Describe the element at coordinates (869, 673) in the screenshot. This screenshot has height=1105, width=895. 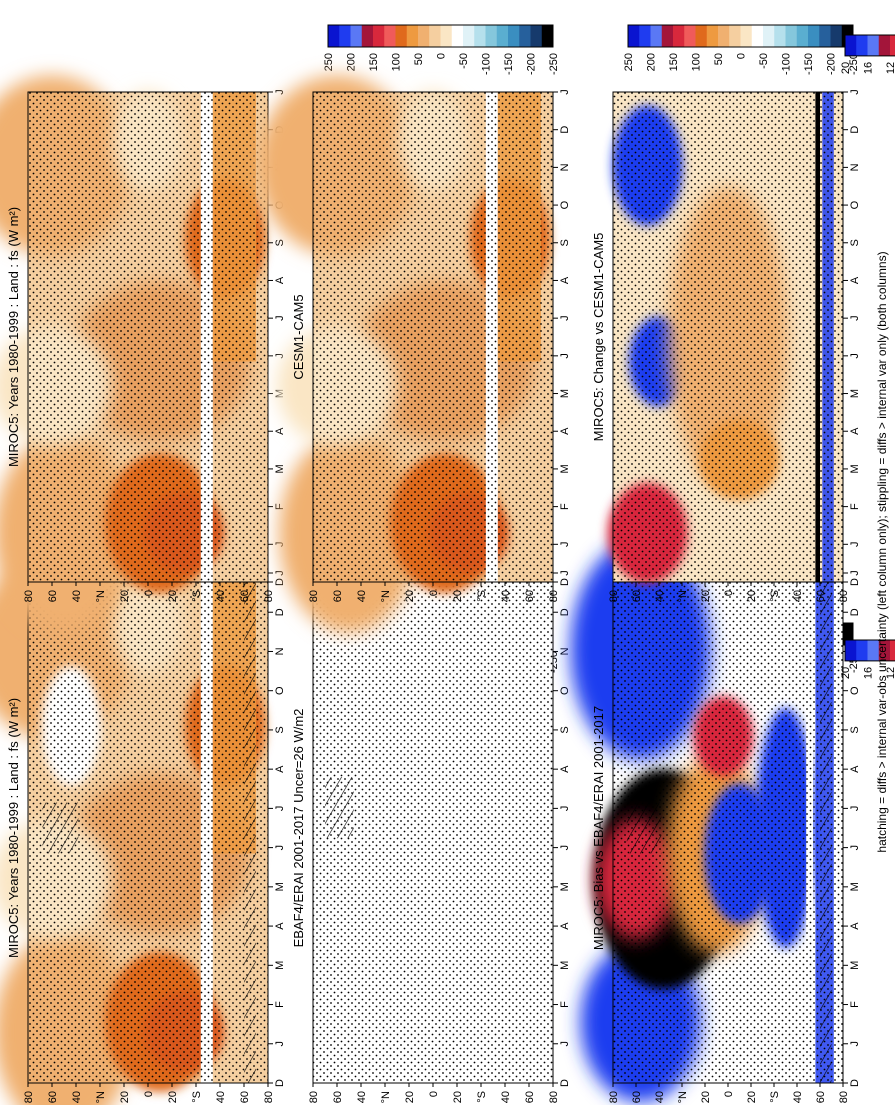
I see `colorbar-tick-label: 16` at that location.